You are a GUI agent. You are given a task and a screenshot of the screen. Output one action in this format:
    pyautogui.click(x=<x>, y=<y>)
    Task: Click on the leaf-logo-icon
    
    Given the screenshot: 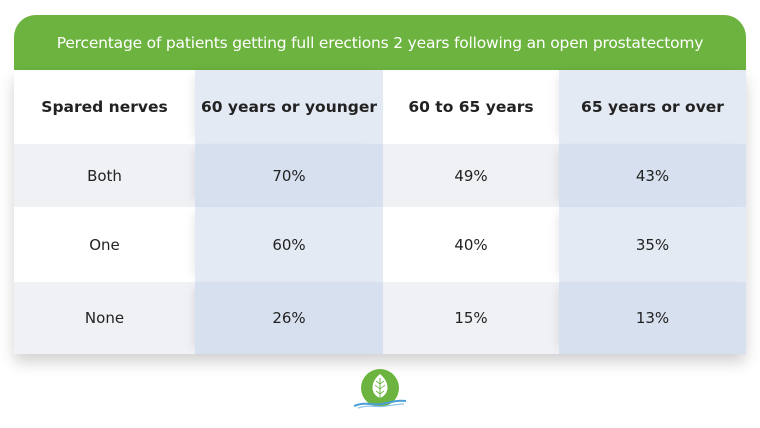 What is the action you would take?
    pyautogui.click(x=380, y=390)
    